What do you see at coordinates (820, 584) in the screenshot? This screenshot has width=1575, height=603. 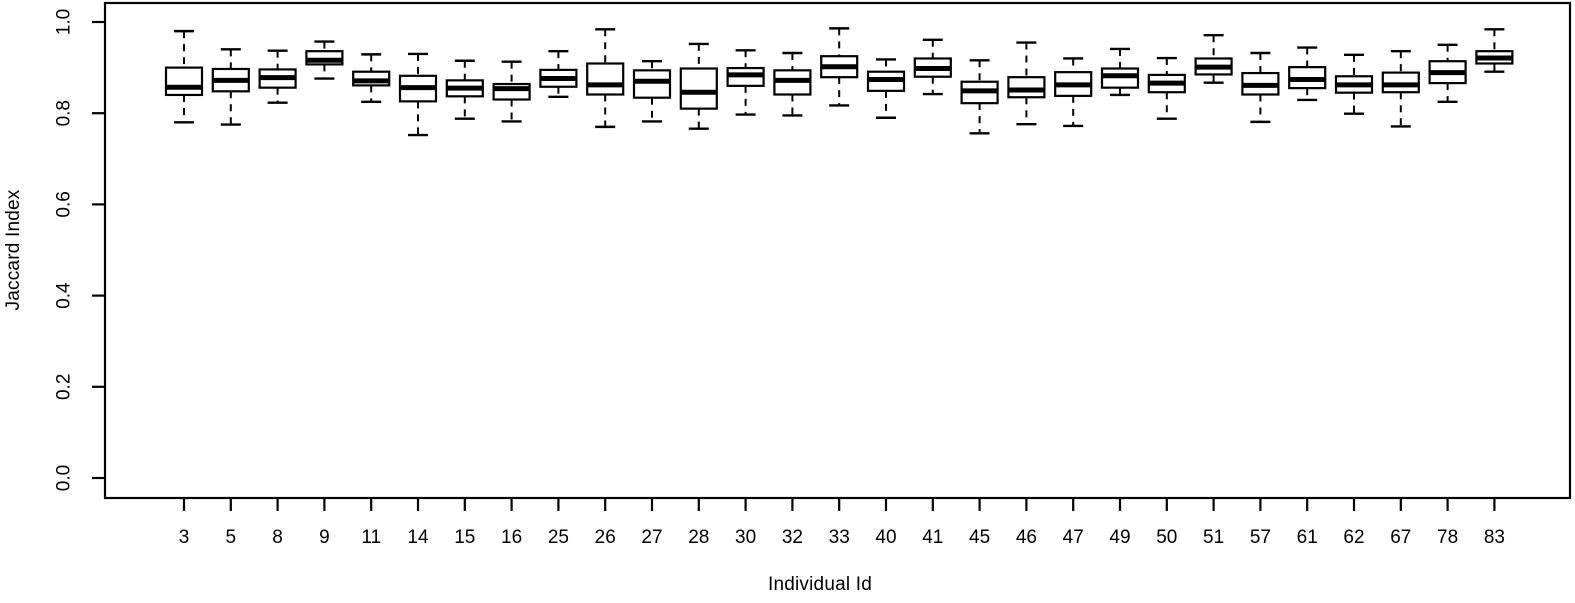 I see `x-axis-title: Individual Id` at bounding box center [820, 584].